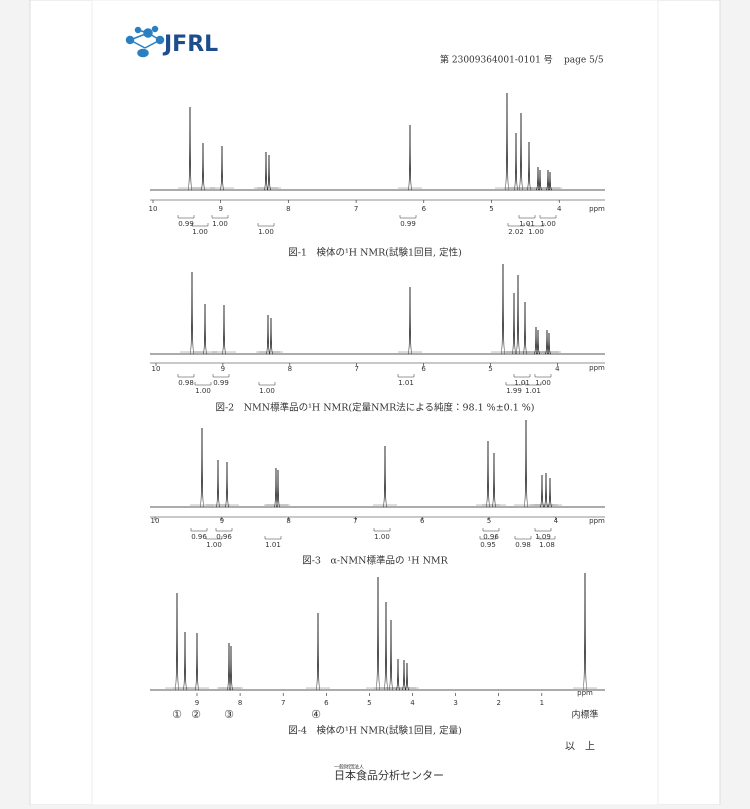  I want to click on logo-text: JFRL, so click(190, 44).